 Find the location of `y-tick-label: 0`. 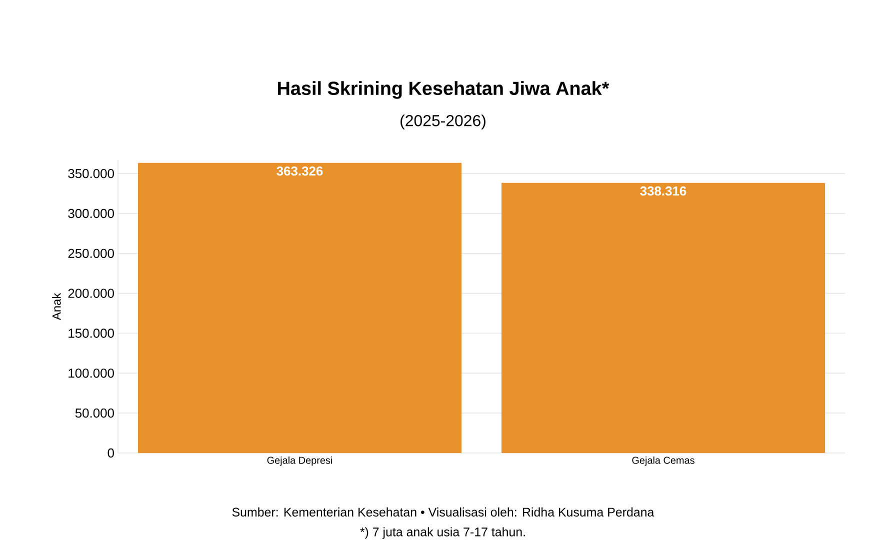

y-tick-label: 0 is located at coordinates (111, 453).